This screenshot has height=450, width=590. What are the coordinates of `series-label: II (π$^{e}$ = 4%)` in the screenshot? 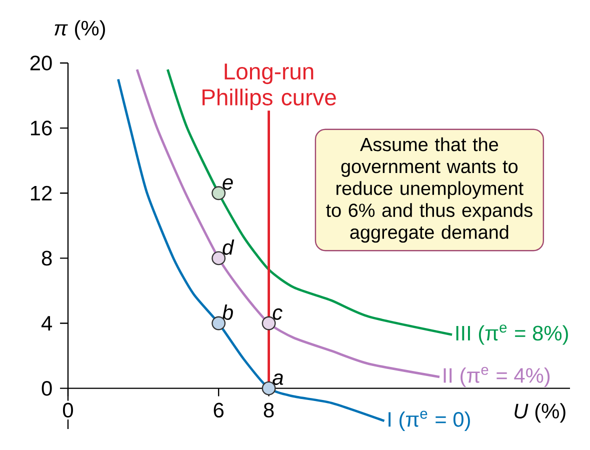 It's located at (497, 377).